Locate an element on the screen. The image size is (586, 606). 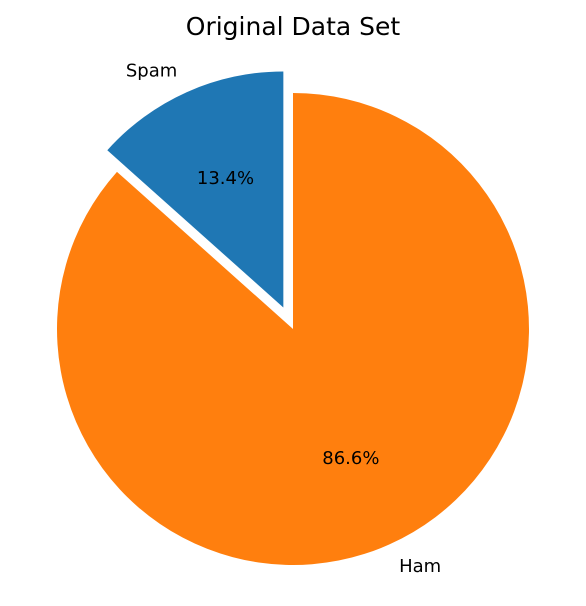
slice-label-ham: Ham is located at coordinates (420, 566).